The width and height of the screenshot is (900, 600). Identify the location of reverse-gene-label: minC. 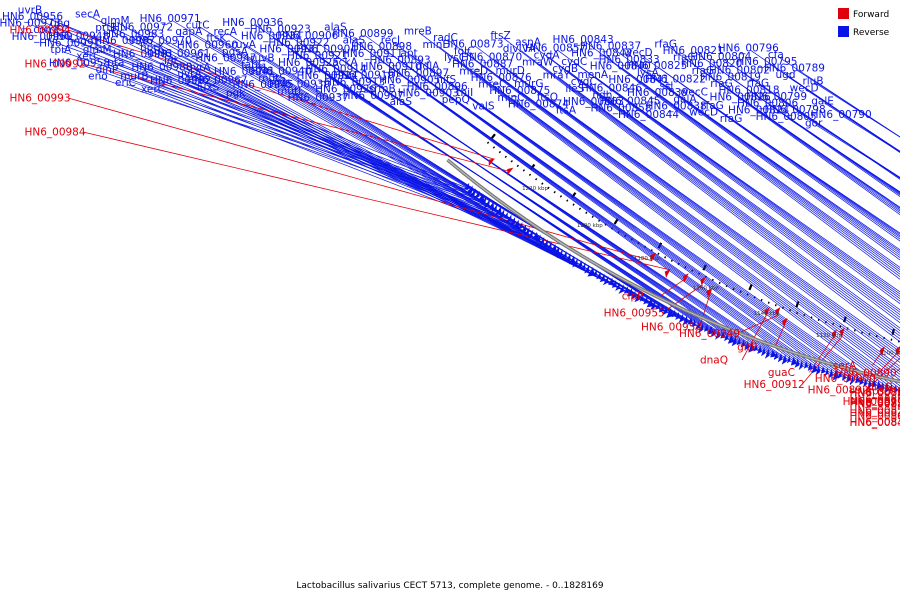
(510, 98).